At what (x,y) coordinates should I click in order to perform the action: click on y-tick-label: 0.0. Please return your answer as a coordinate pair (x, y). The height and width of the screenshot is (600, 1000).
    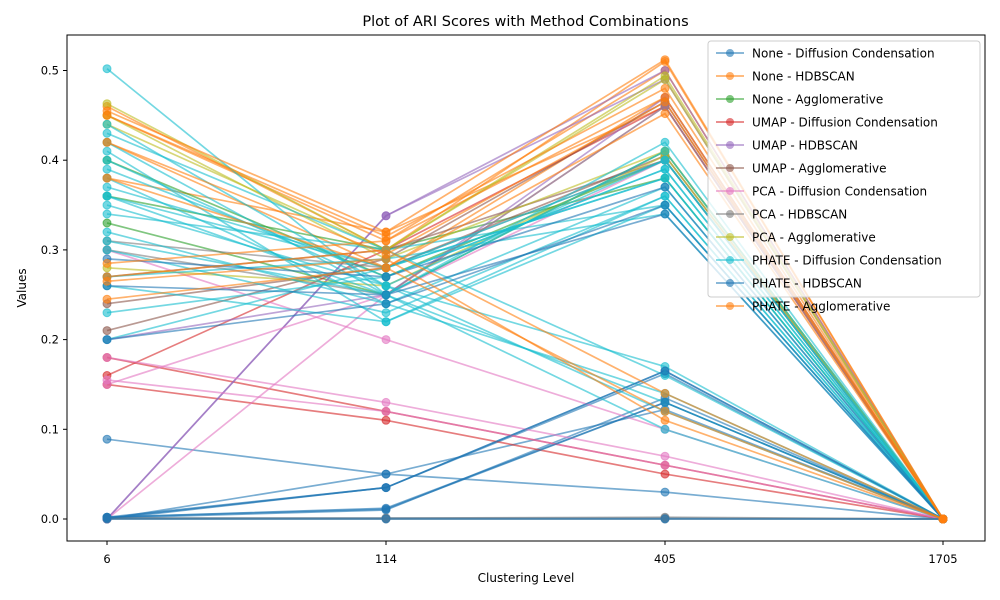
    Looking at the image, I should click on (50, 519).